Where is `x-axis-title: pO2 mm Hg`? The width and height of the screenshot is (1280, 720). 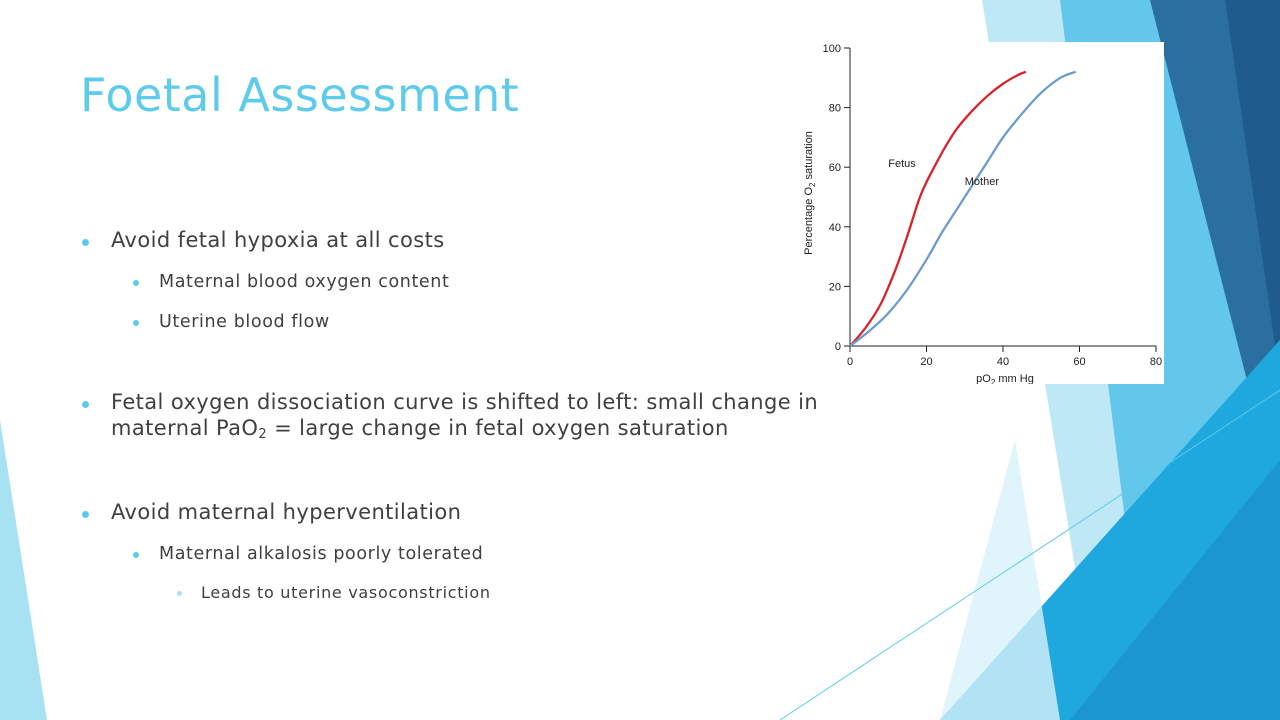 x-axis-title: pO2 mm Hg is located at coordinates (1005, 378).